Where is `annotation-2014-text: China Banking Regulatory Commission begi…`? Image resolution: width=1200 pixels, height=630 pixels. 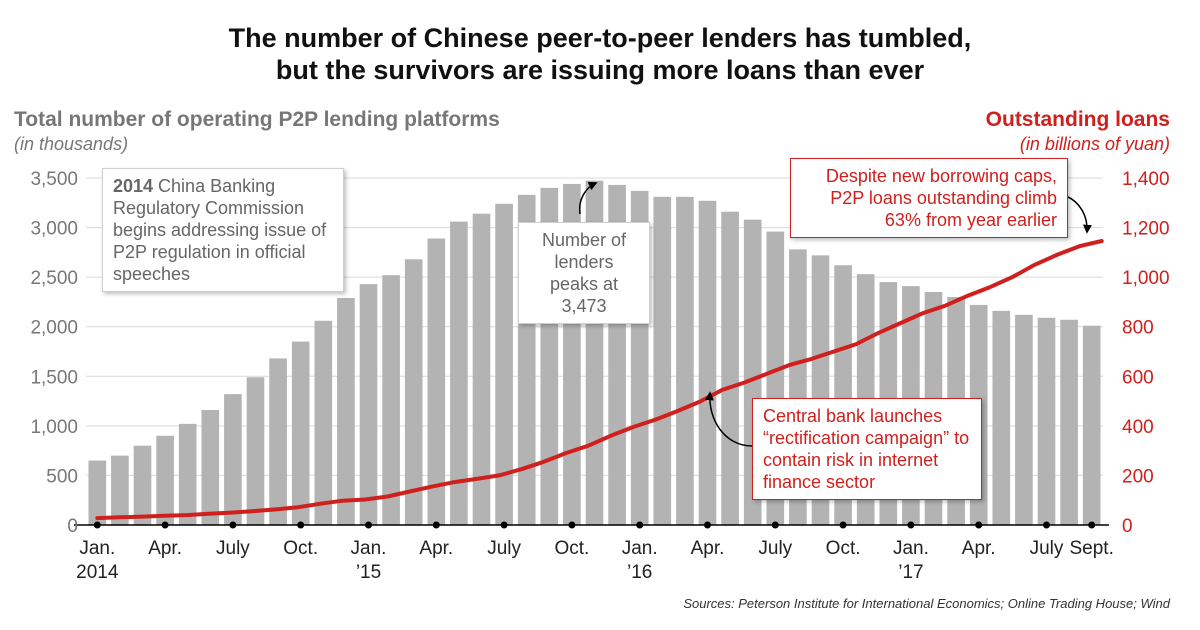
annotation-2014-text: China Banking Regulatory Commission begi… is located at coordinates (220, 230).